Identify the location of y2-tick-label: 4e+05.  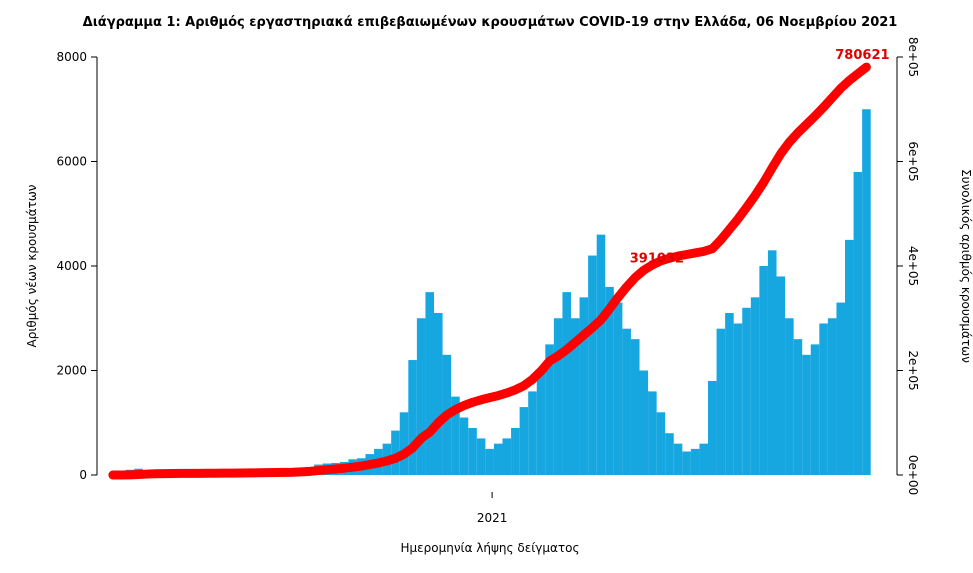
(913, 266).